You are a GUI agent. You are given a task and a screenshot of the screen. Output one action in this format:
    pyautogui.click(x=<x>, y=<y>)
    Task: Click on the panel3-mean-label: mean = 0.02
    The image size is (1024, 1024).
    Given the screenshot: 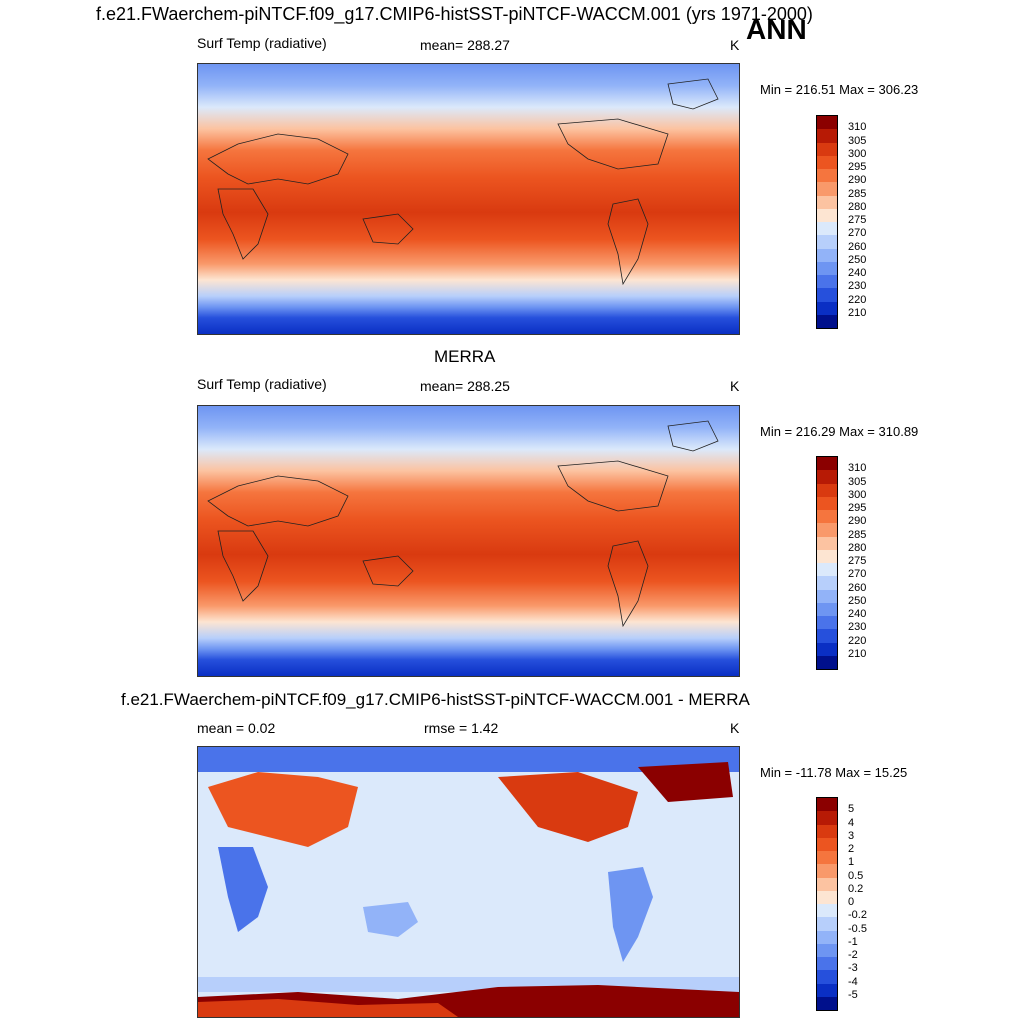 What is the action you would take?
    pyautogui.click(x=236, y=728)
    